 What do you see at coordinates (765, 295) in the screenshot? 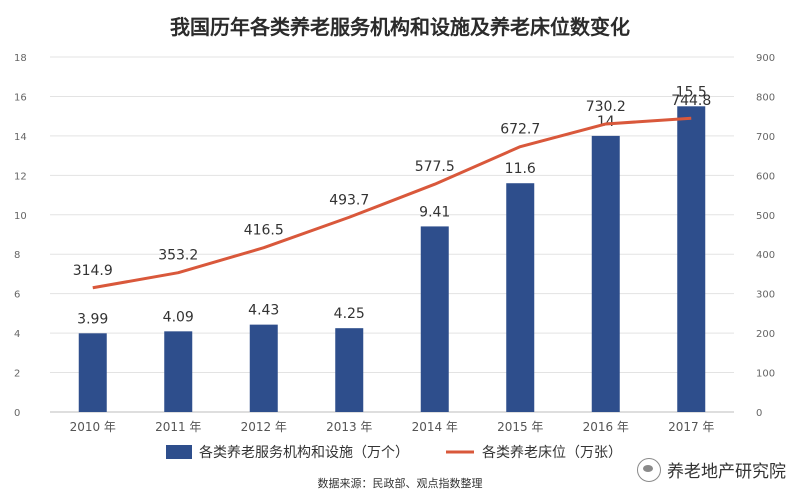
I see `right-tick-label: 300` at bounding box center [765, 295].